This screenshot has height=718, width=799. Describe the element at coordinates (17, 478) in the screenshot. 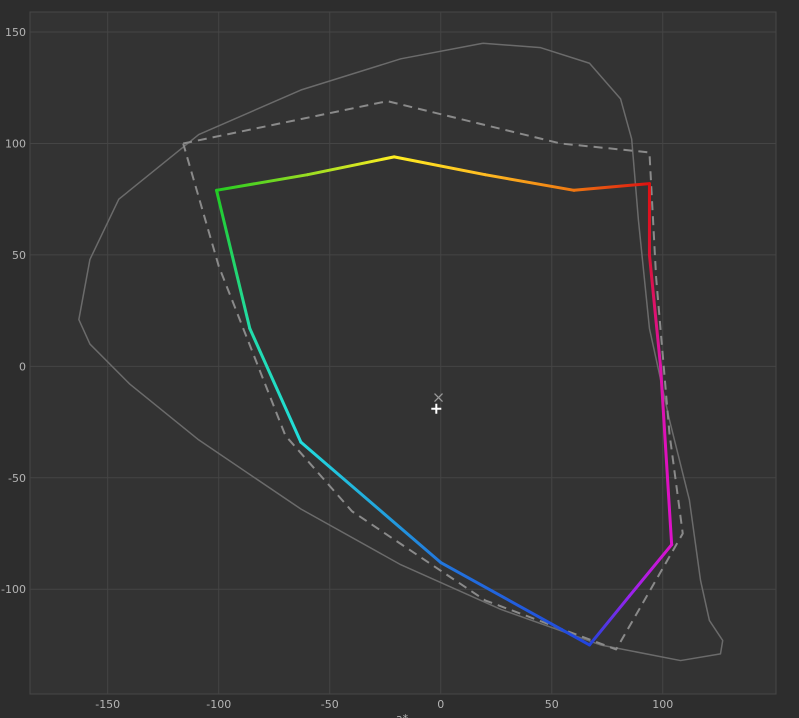

I see `y-tick-label: -50` at that location.